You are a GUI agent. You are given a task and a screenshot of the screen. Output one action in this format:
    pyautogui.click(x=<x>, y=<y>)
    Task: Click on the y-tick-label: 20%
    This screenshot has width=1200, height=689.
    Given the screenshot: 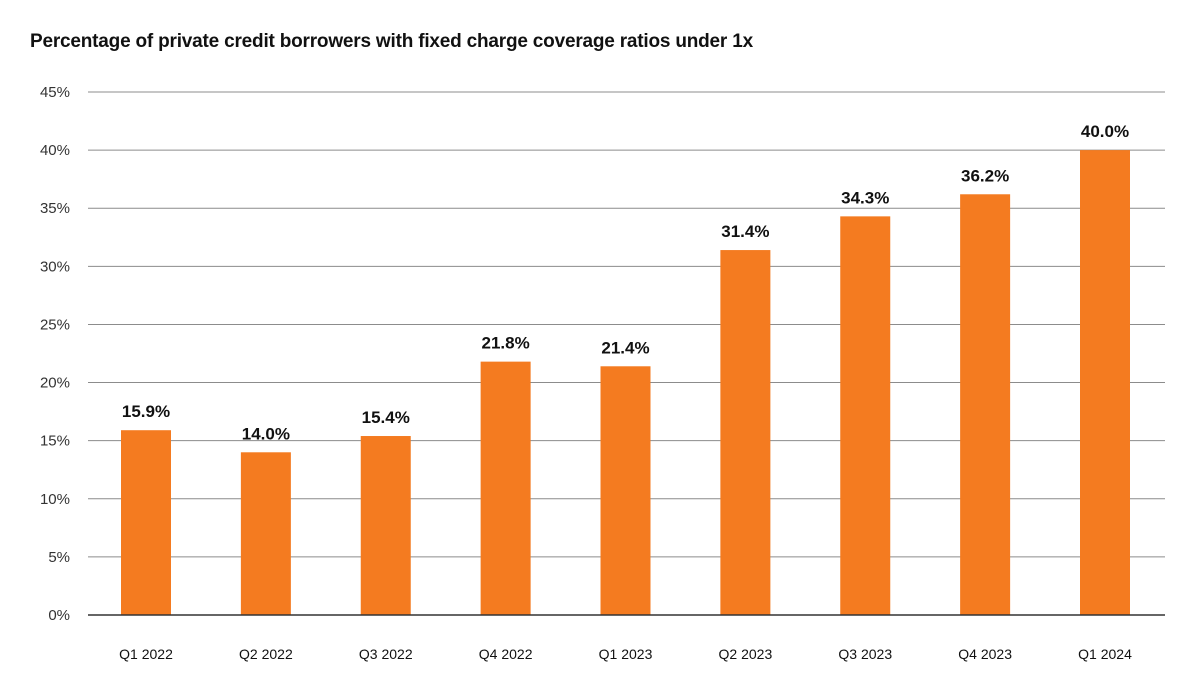 What is the action you would take?
    pyautogui.click(x=55, y=383)
    